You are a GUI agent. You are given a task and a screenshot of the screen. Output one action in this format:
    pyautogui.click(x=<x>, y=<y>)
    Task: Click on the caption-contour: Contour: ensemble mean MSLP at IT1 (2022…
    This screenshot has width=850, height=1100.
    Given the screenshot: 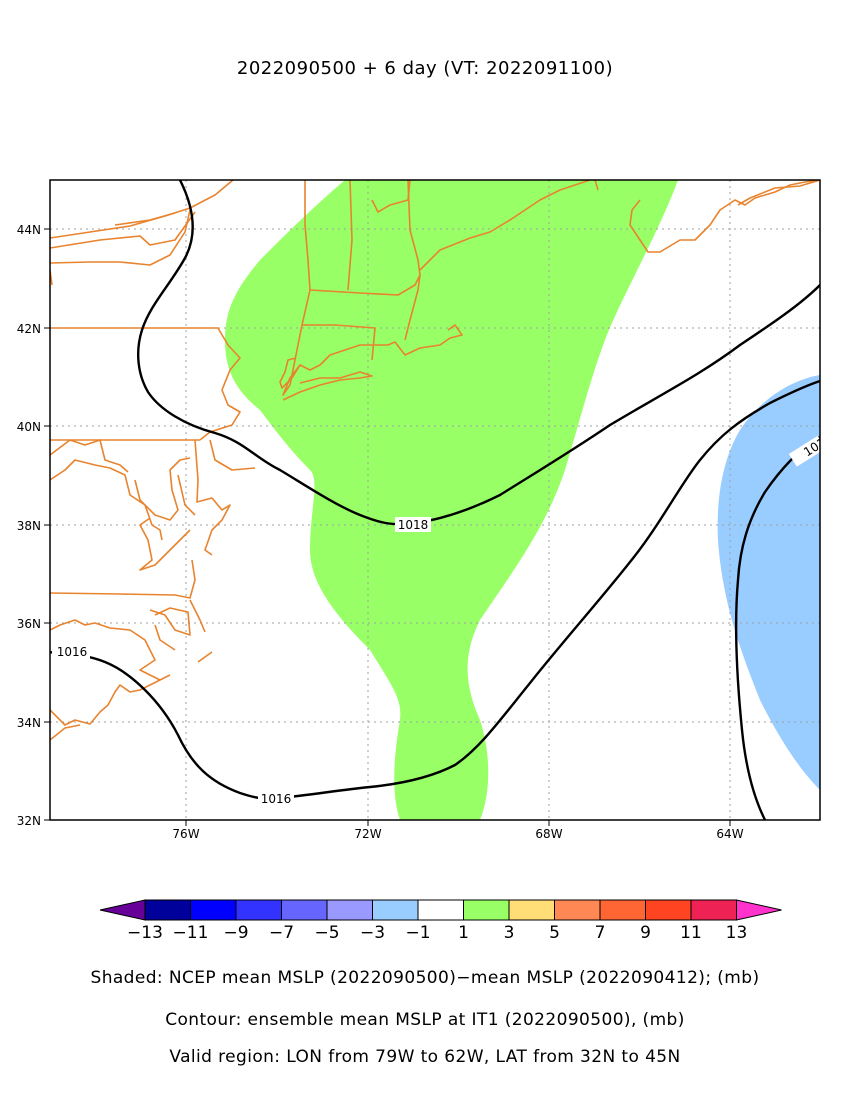 What is the action you would take?
    pyautogui.click(x=425, y=1020)
    